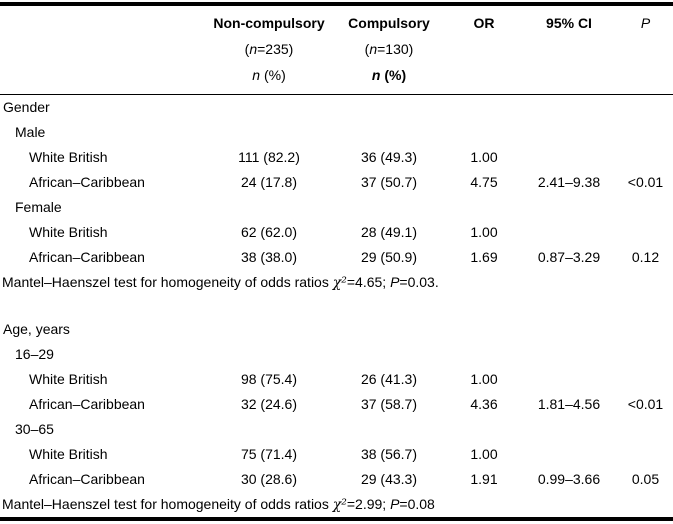  I want to click on noncompulsory-npct: n (%), so click(269, 75).